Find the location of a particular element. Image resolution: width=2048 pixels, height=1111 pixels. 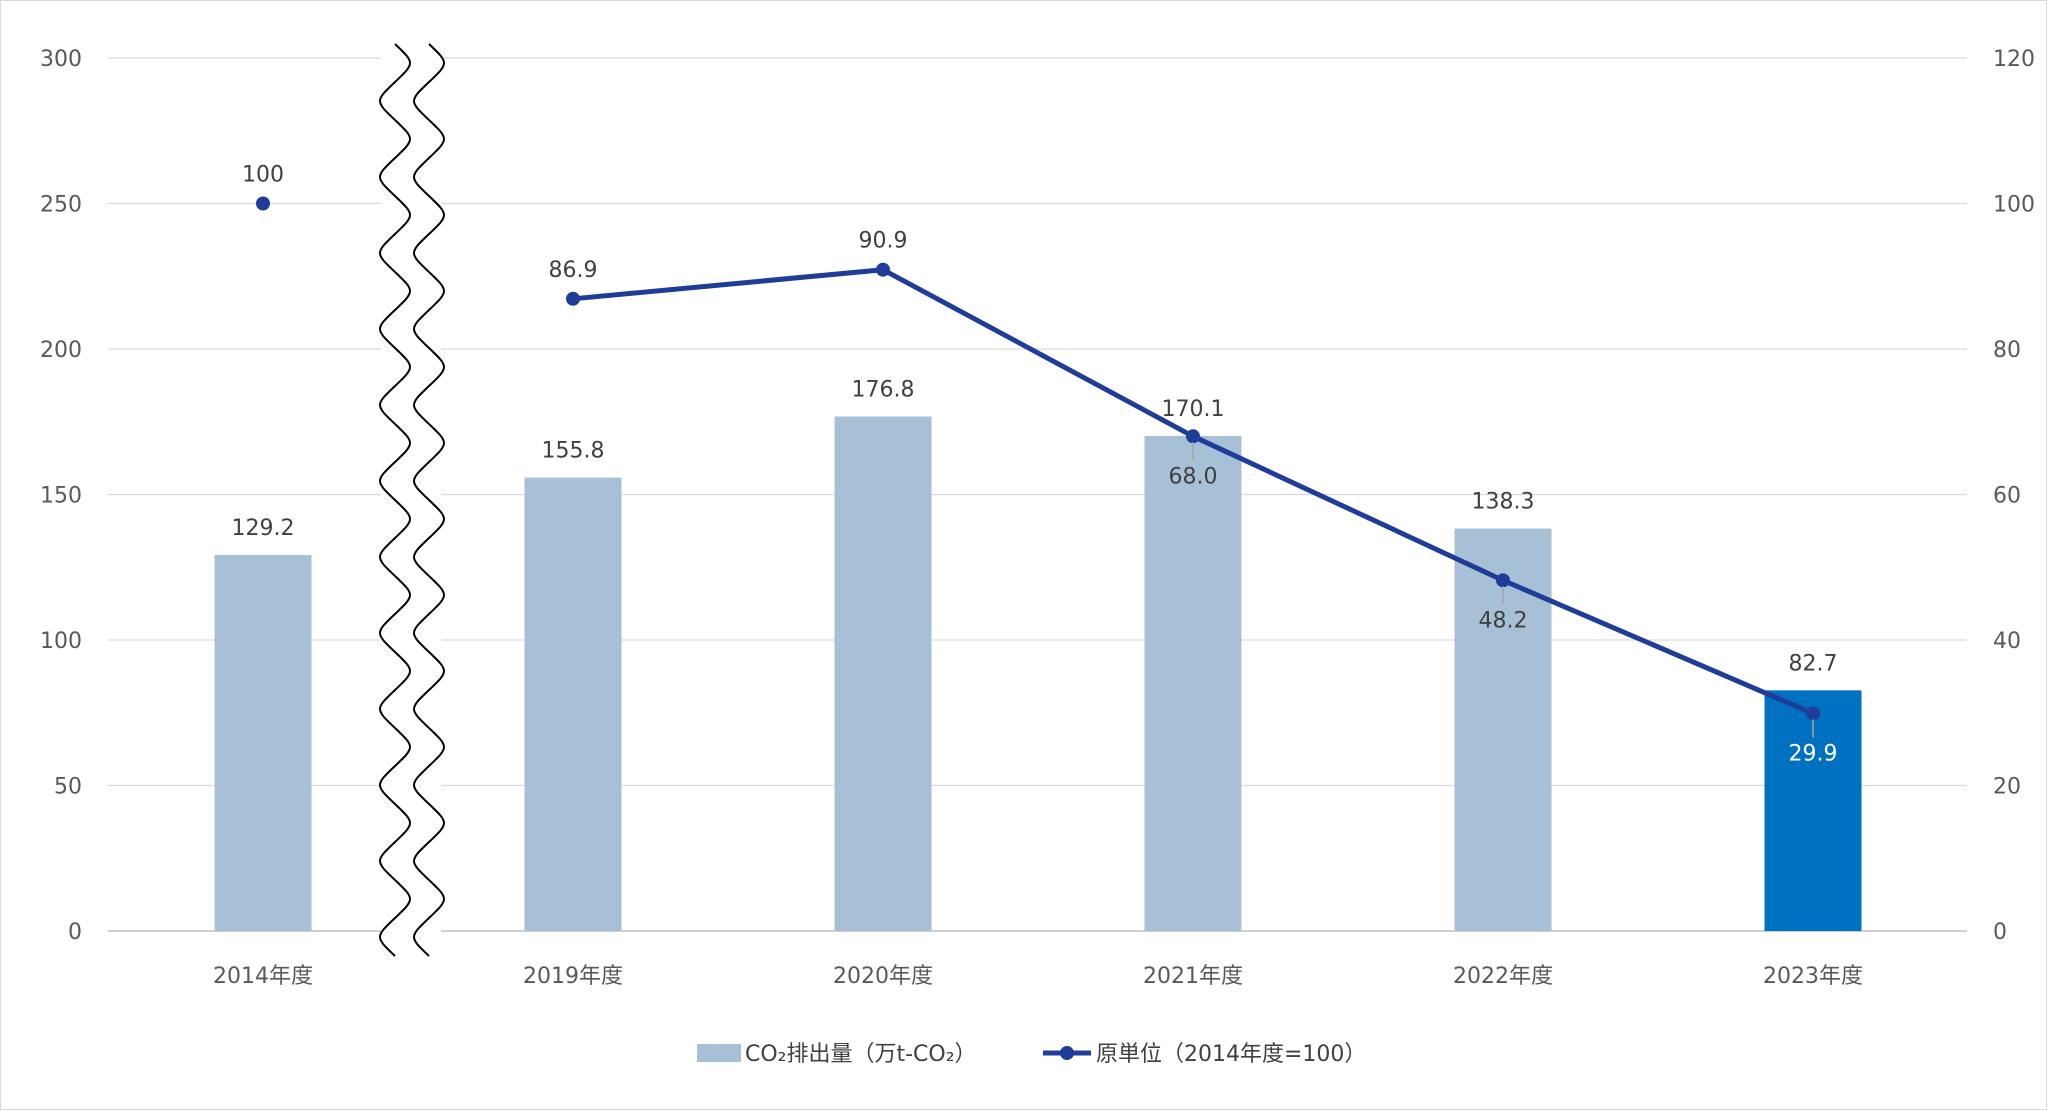

bar-data-label: 82.7 is located at coordinates (1813, 663).